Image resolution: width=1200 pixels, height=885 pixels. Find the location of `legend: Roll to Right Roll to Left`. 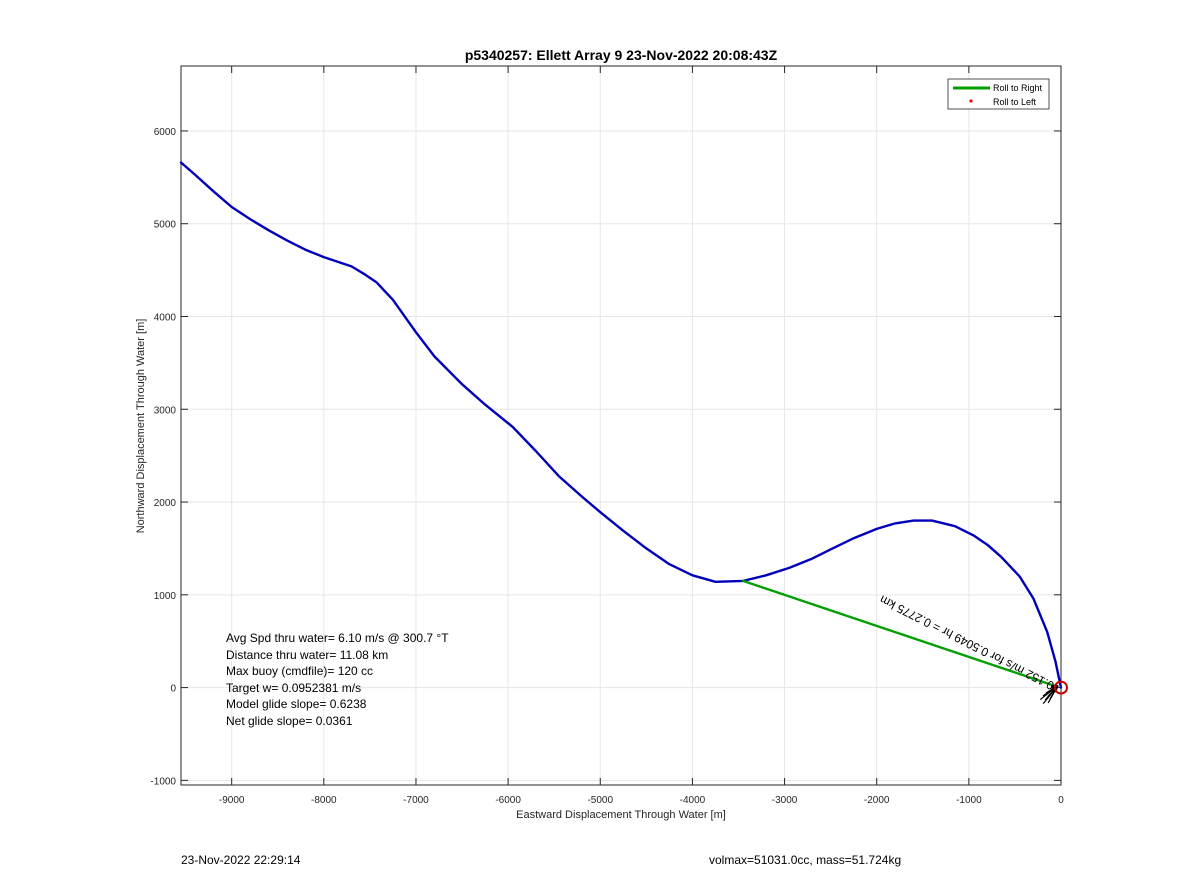

legend: Roll to Right Roll to Left is located at coordinates (998, 94).